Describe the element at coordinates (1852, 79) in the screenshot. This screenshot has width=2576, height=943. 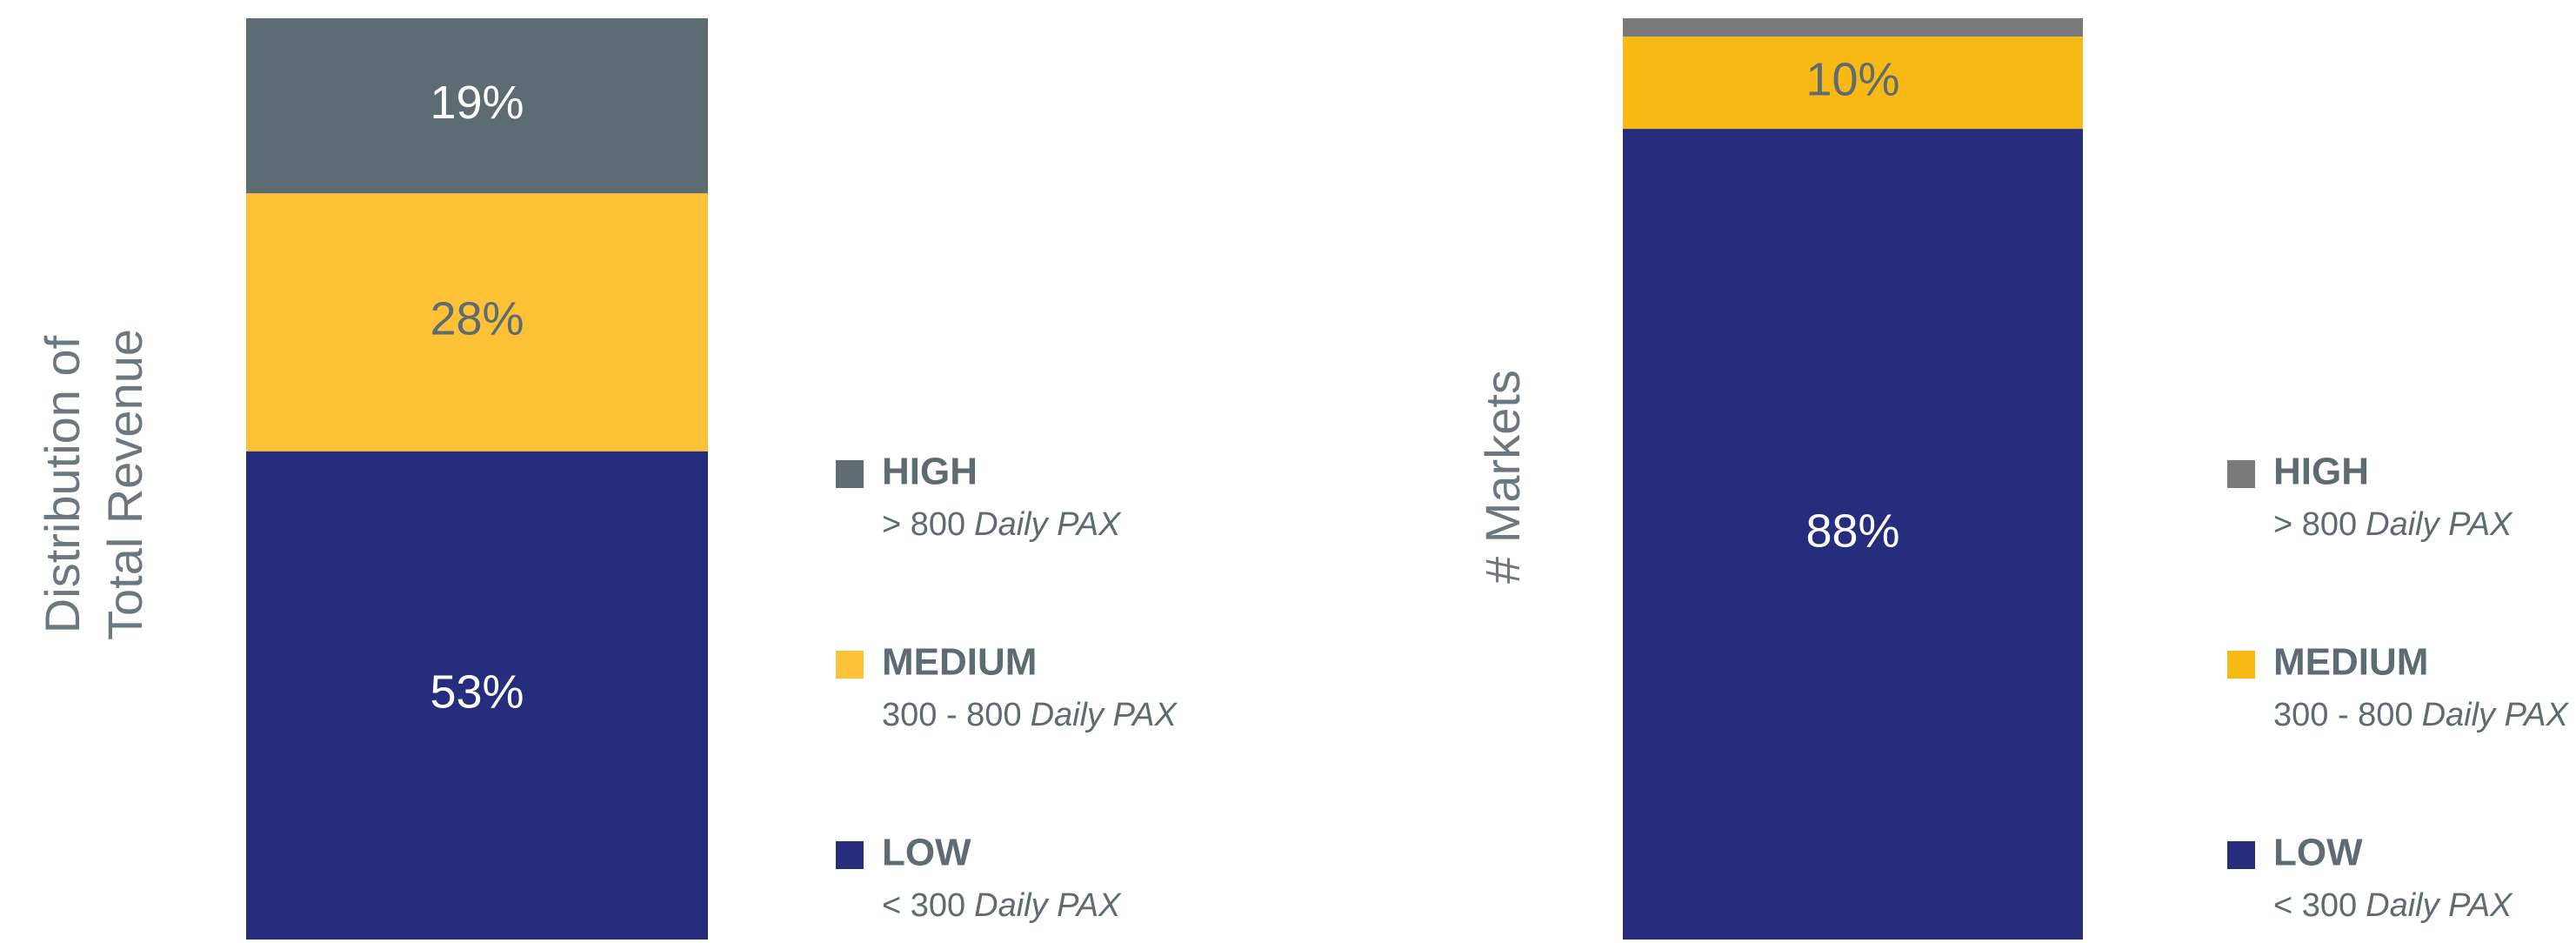
I see `data-label: 10%` at that location.